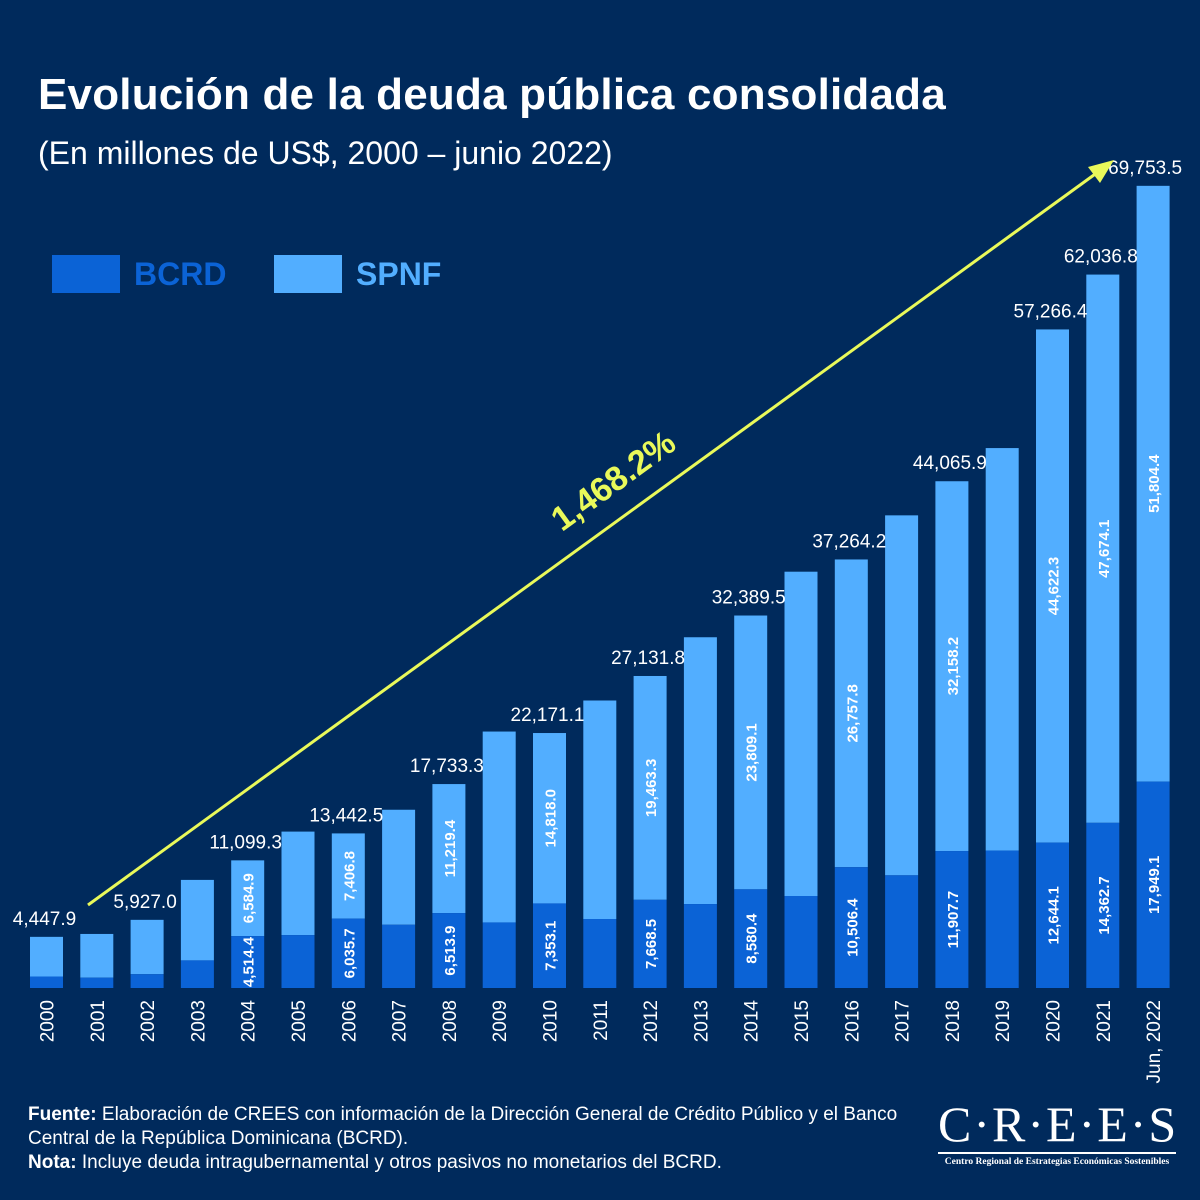  I want to click on bcrd-value-label-4: 4,514.4, so click(249, 961).